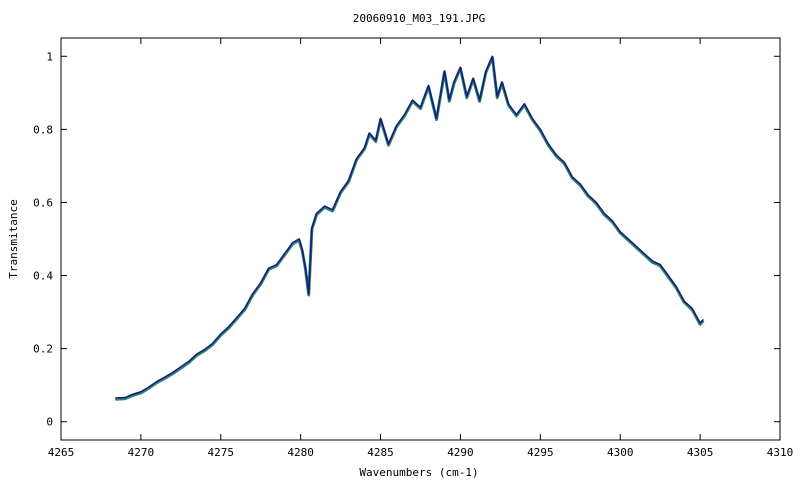 This screenshot has width=800, height=480. What do you see at coordinates (43, 276) in the screenshot?
I see `y-tick-label: 0.4` at bounding box center [43, 276].